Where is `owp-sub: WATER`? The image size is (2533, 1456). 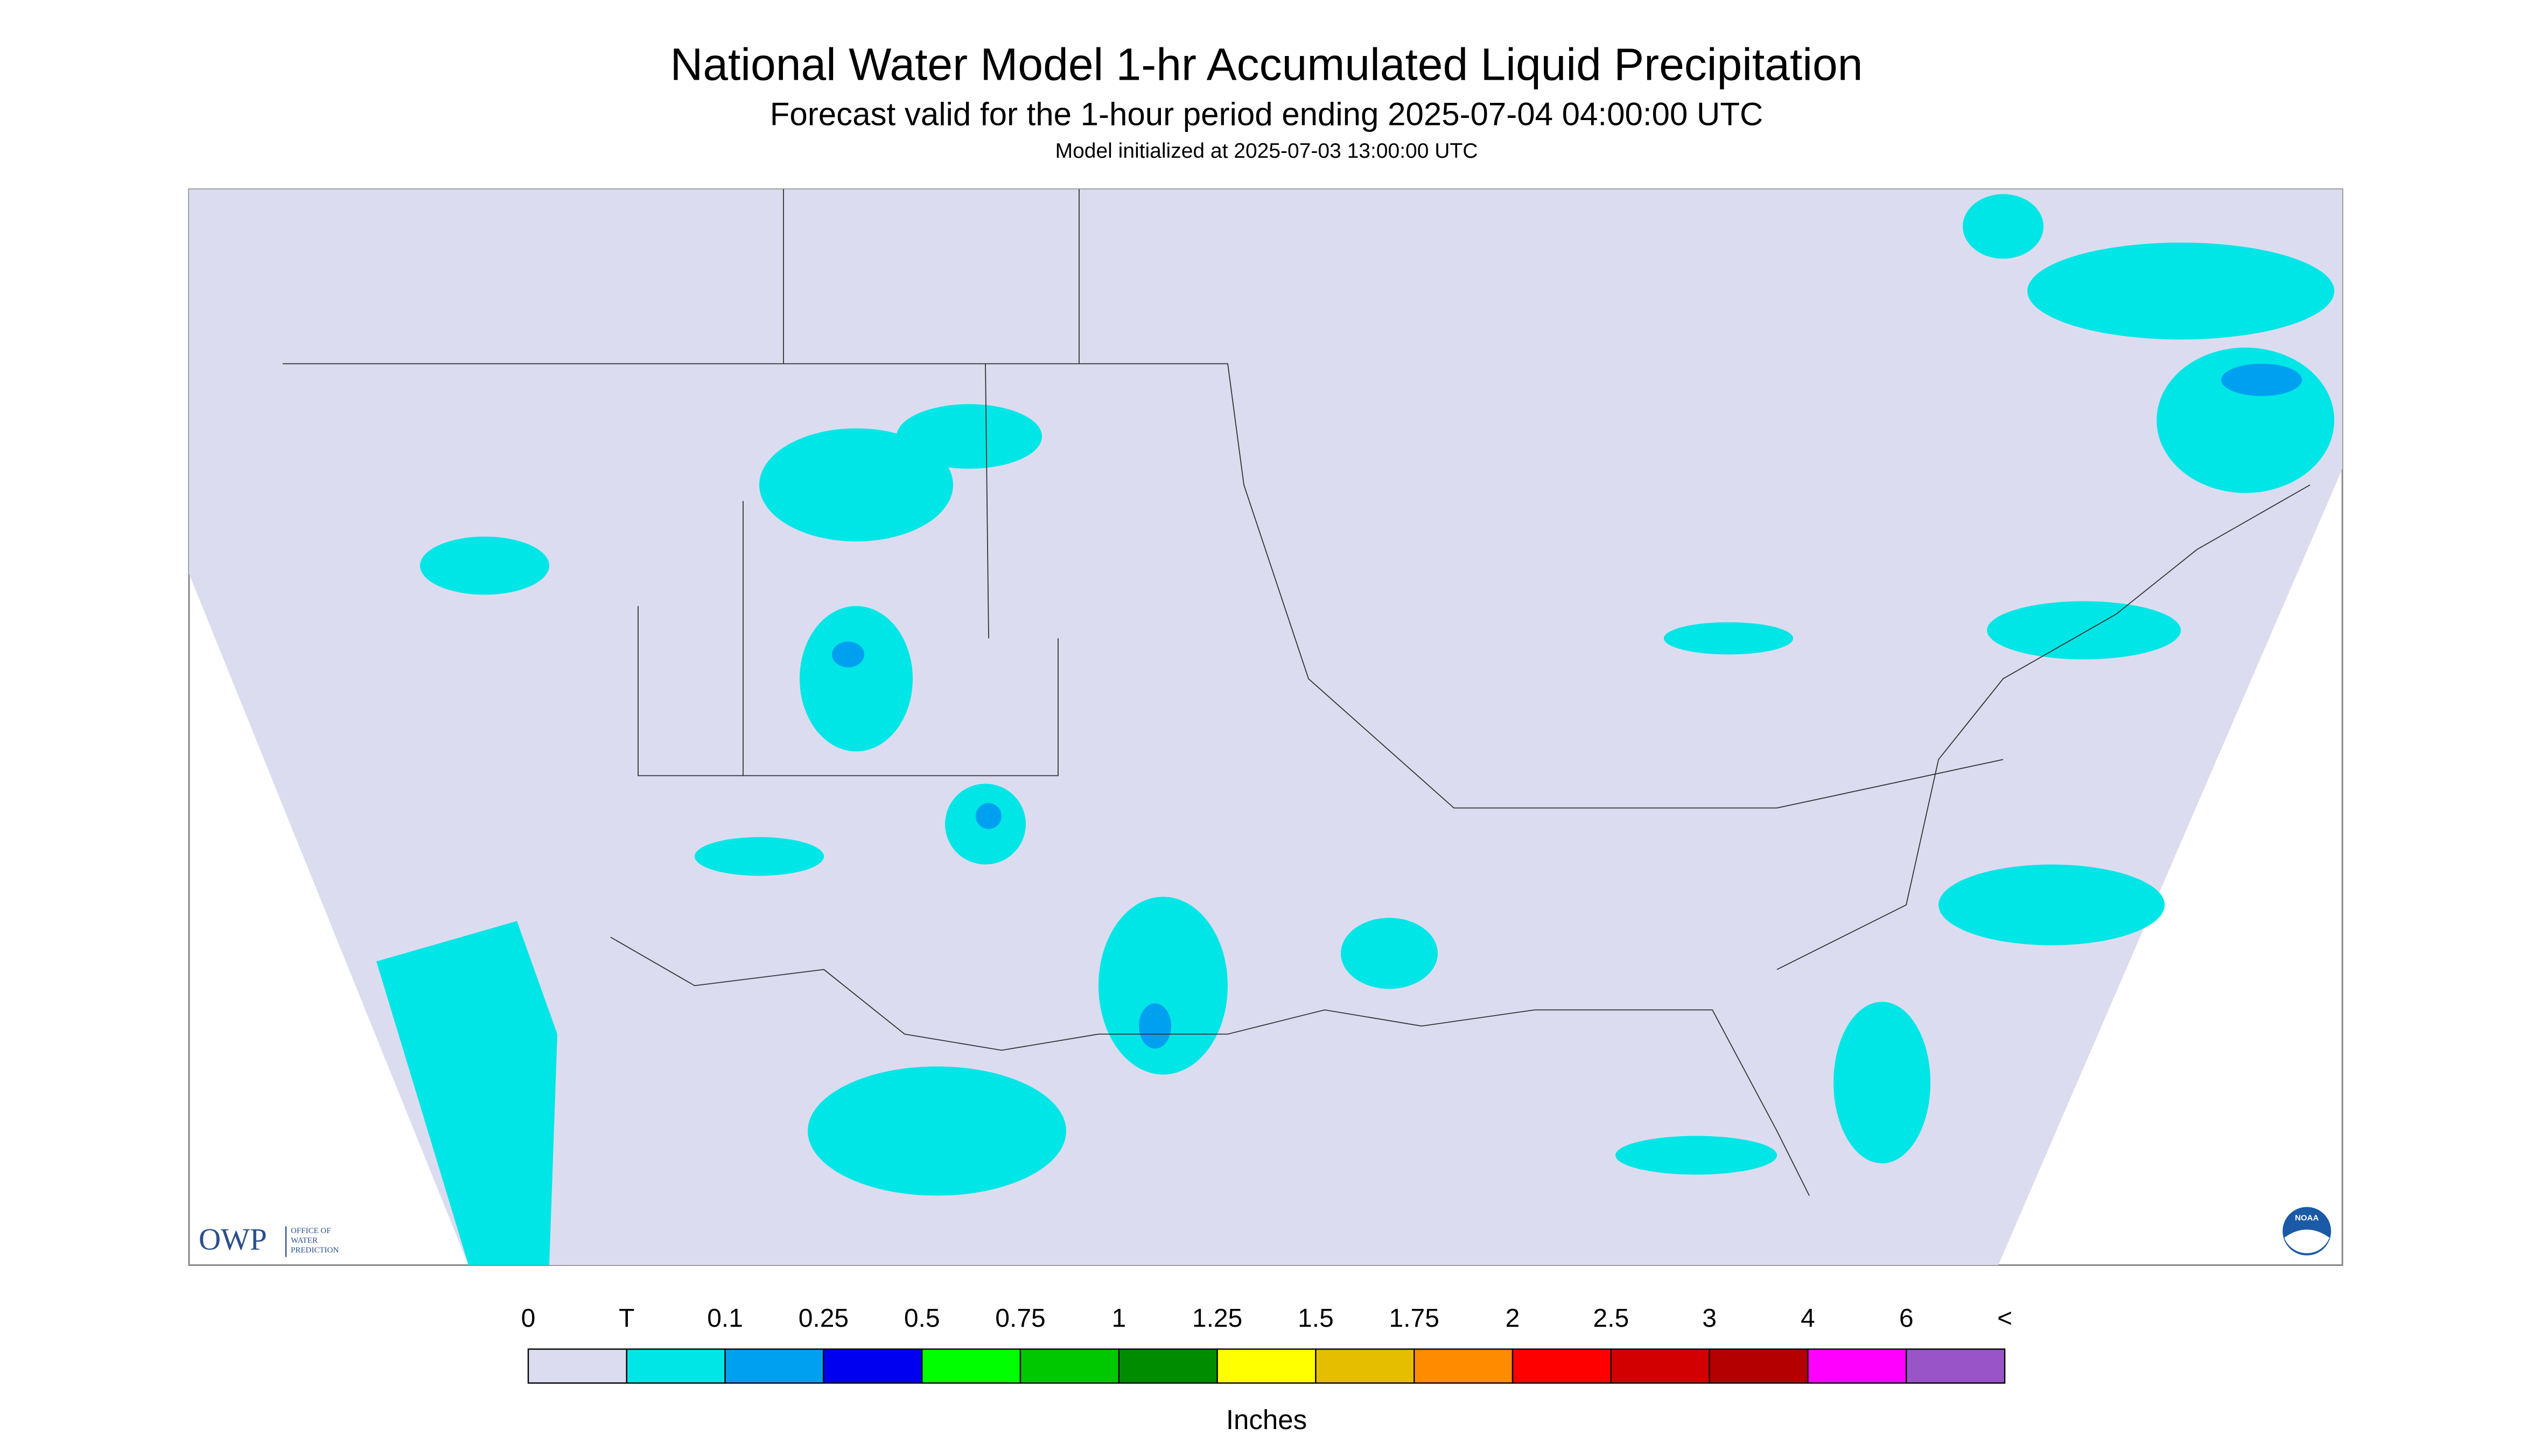 owp-sub: WATER is located at coordinates (304, 1240).